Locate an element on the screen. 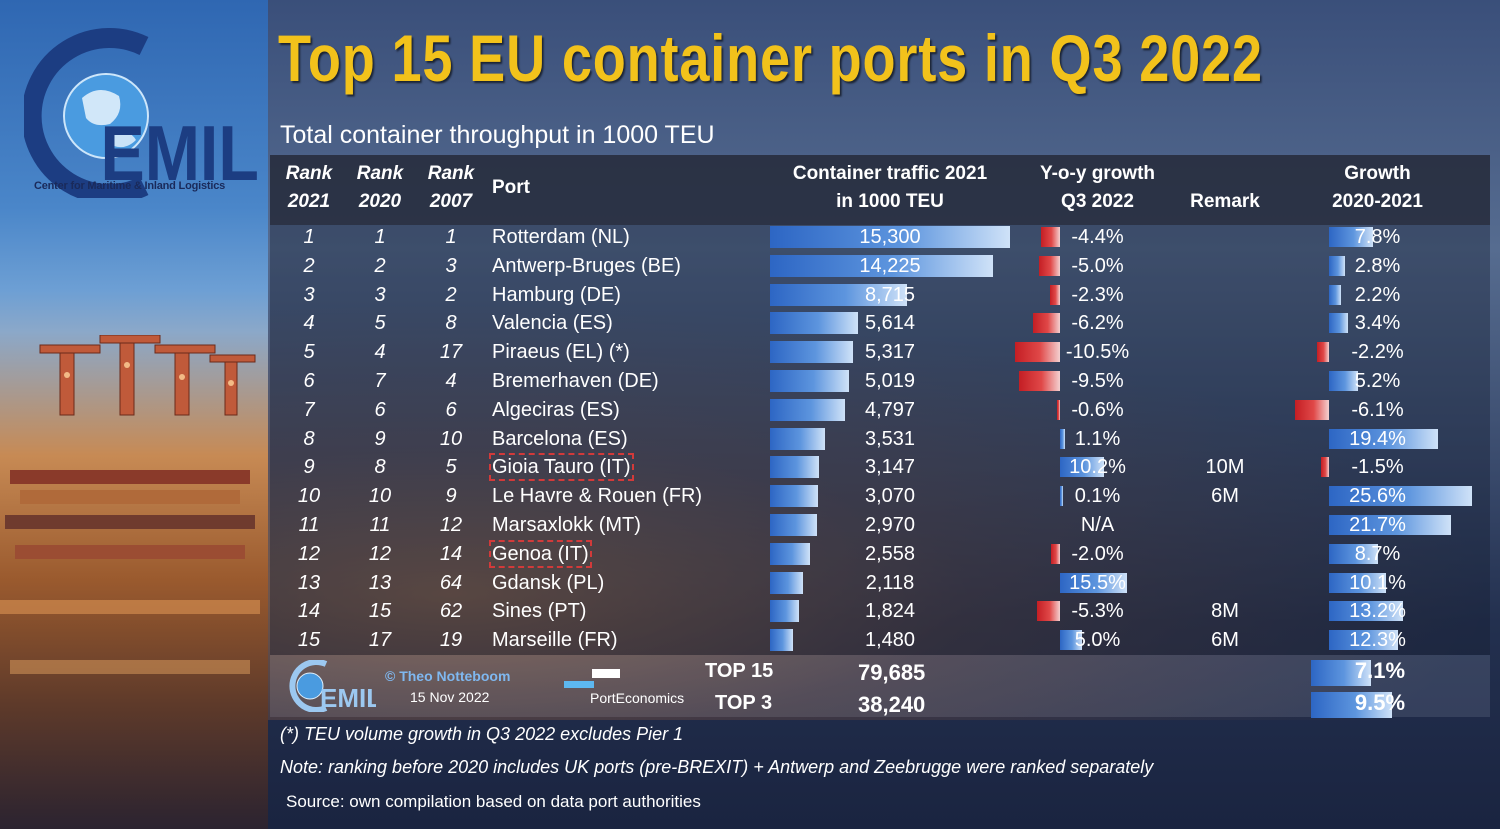 This screenshot has width=1500, height=829. port-name-text: Valencia (ES) is located at coordinates (552, 323).